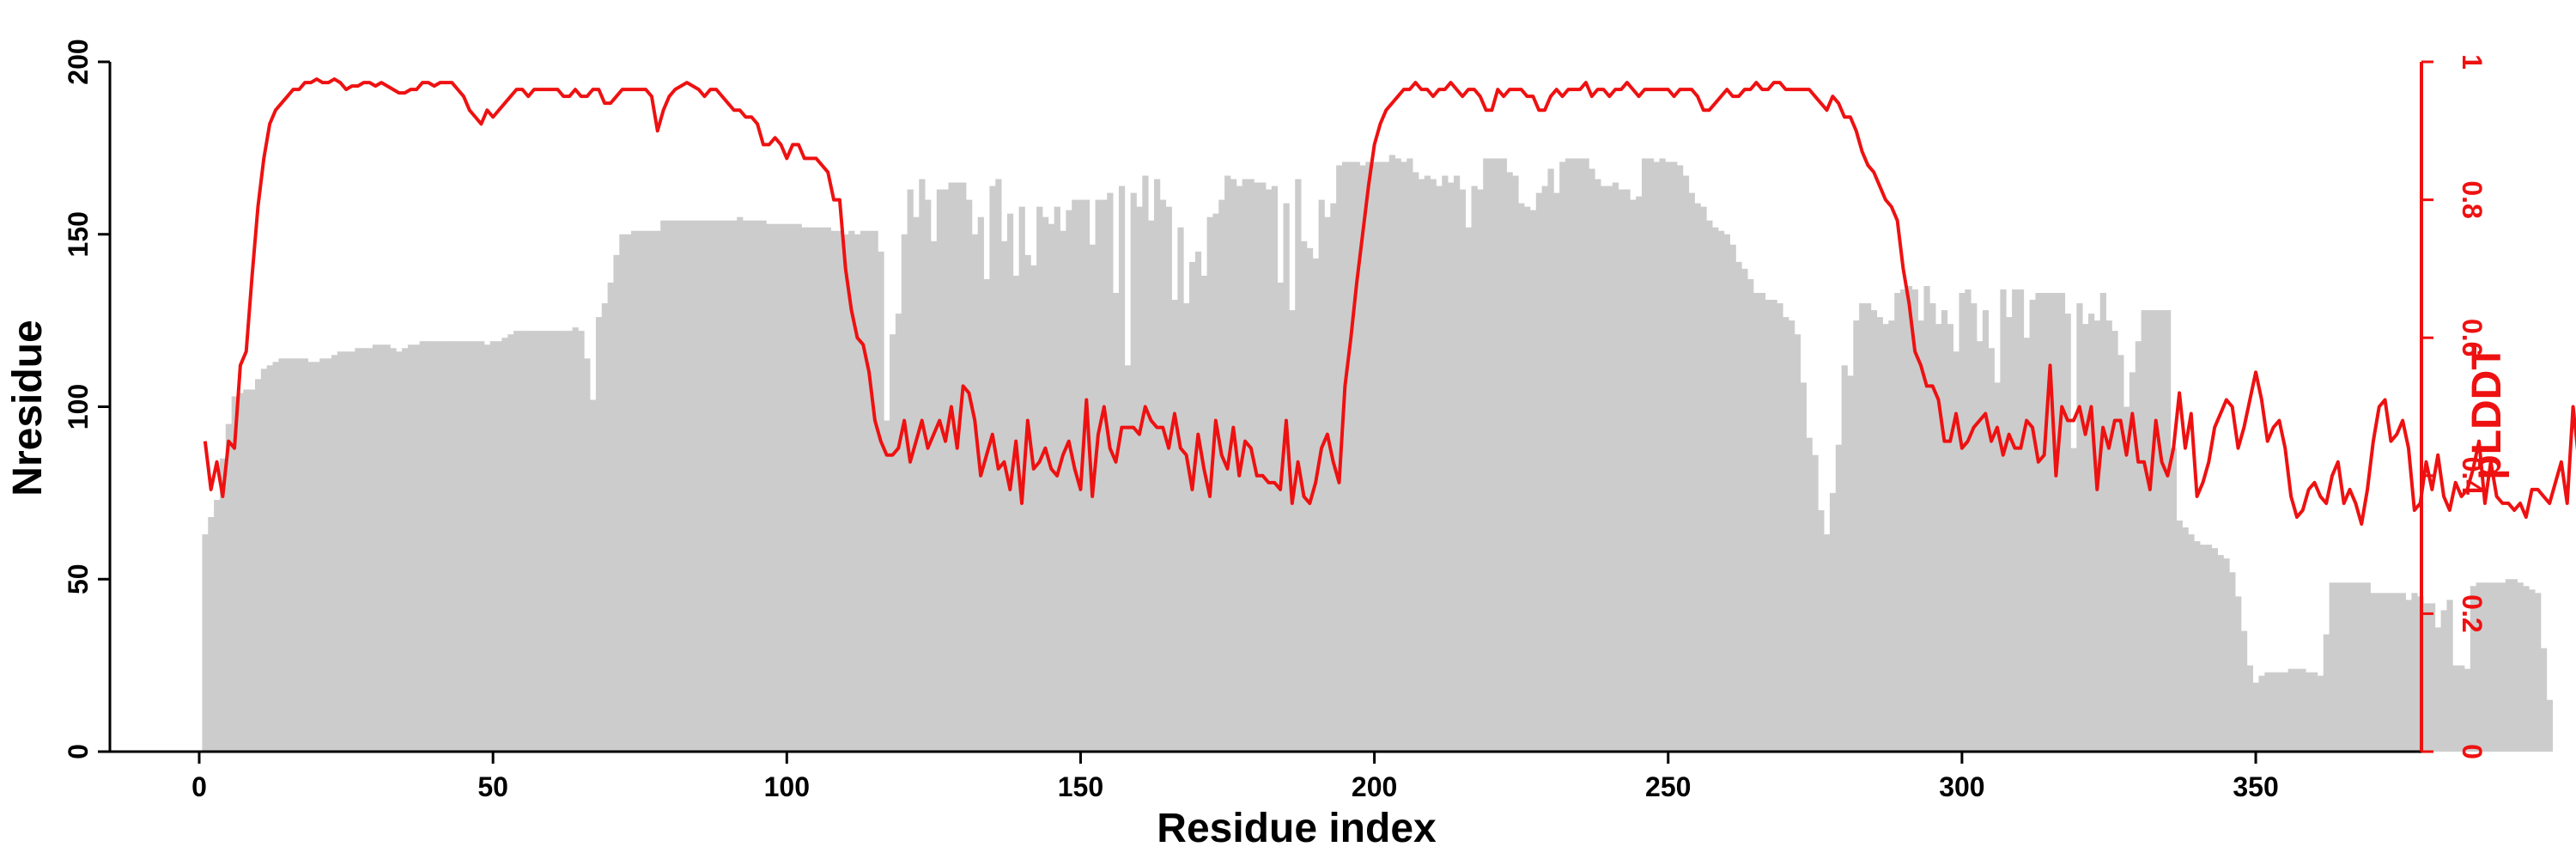 The width and height of the screenshot is (2576, 859). I want to click on x-tick-label: 50, so click(492, 786).